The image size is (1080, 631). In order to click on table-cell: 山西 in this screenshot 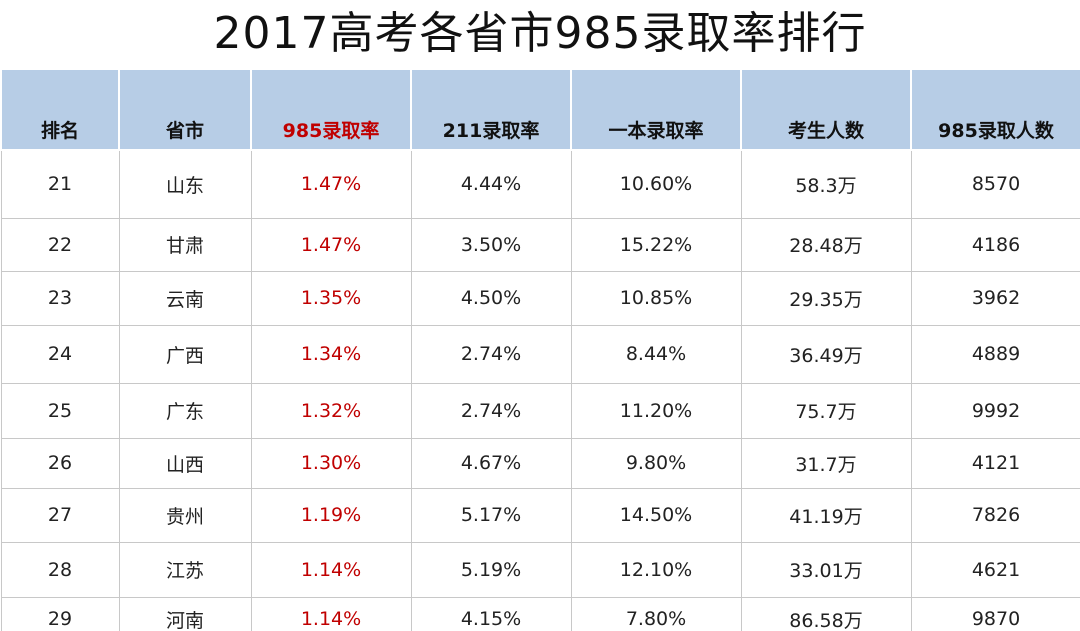, I will do `click(185, 463)`.